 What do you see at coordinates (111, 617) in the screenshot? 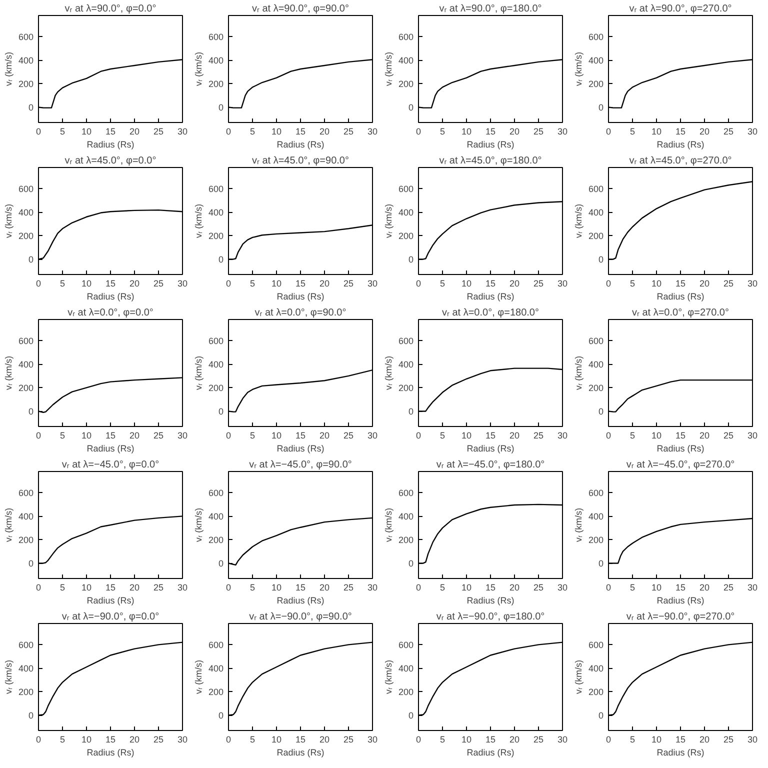
I see `chart-title: vᵣ at λ=−90.0°, φ=0.0°` at bounding box center [111, 617].